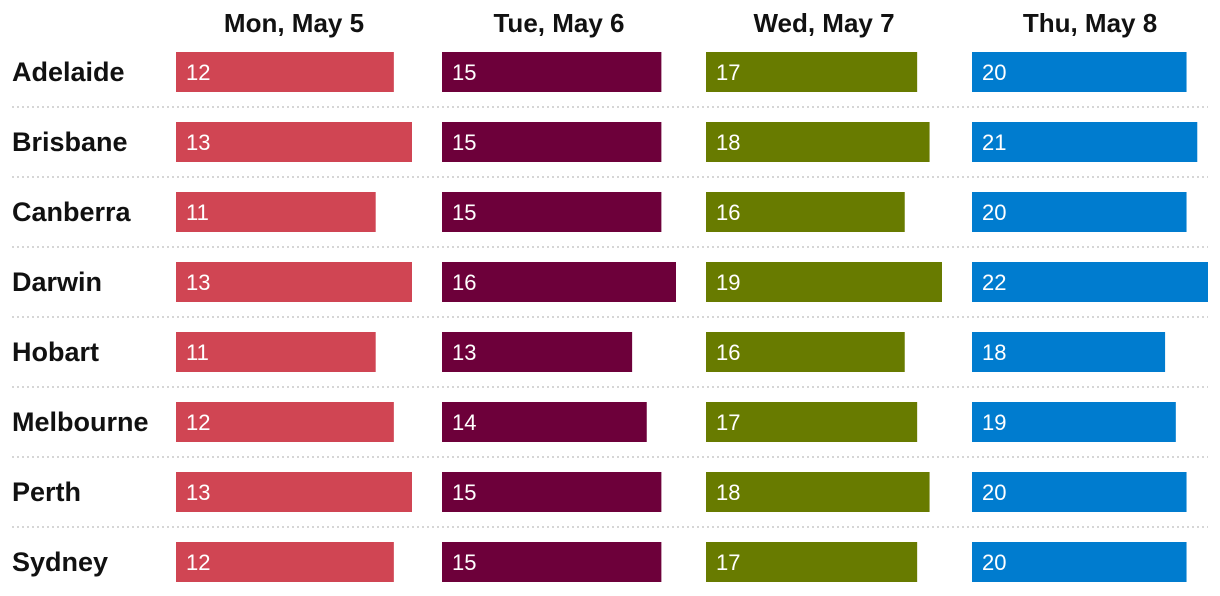 The height and width of the screenshot is (596, 1220). Describe the element at coordinates (197, 352) in the screenshot. I see `value-label-hobart-day1: 11` at that location.